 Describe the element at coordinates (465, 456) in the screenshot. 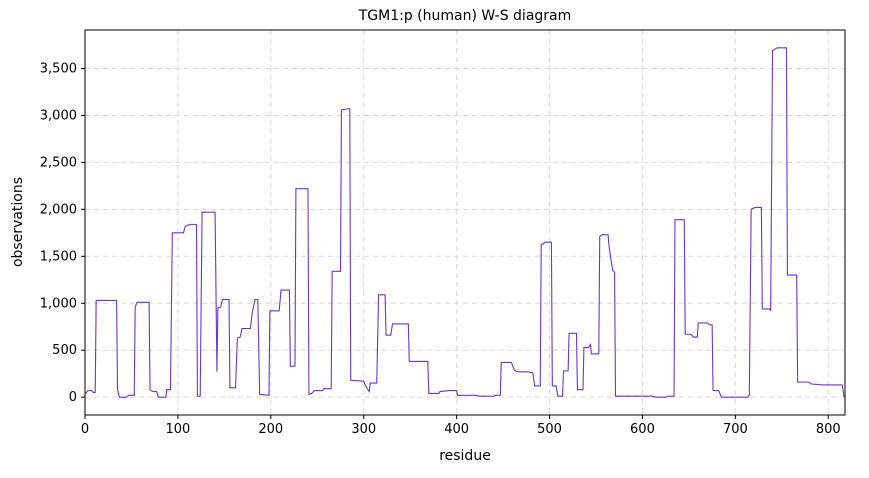

I see `x-axis-label: residue` at that location.